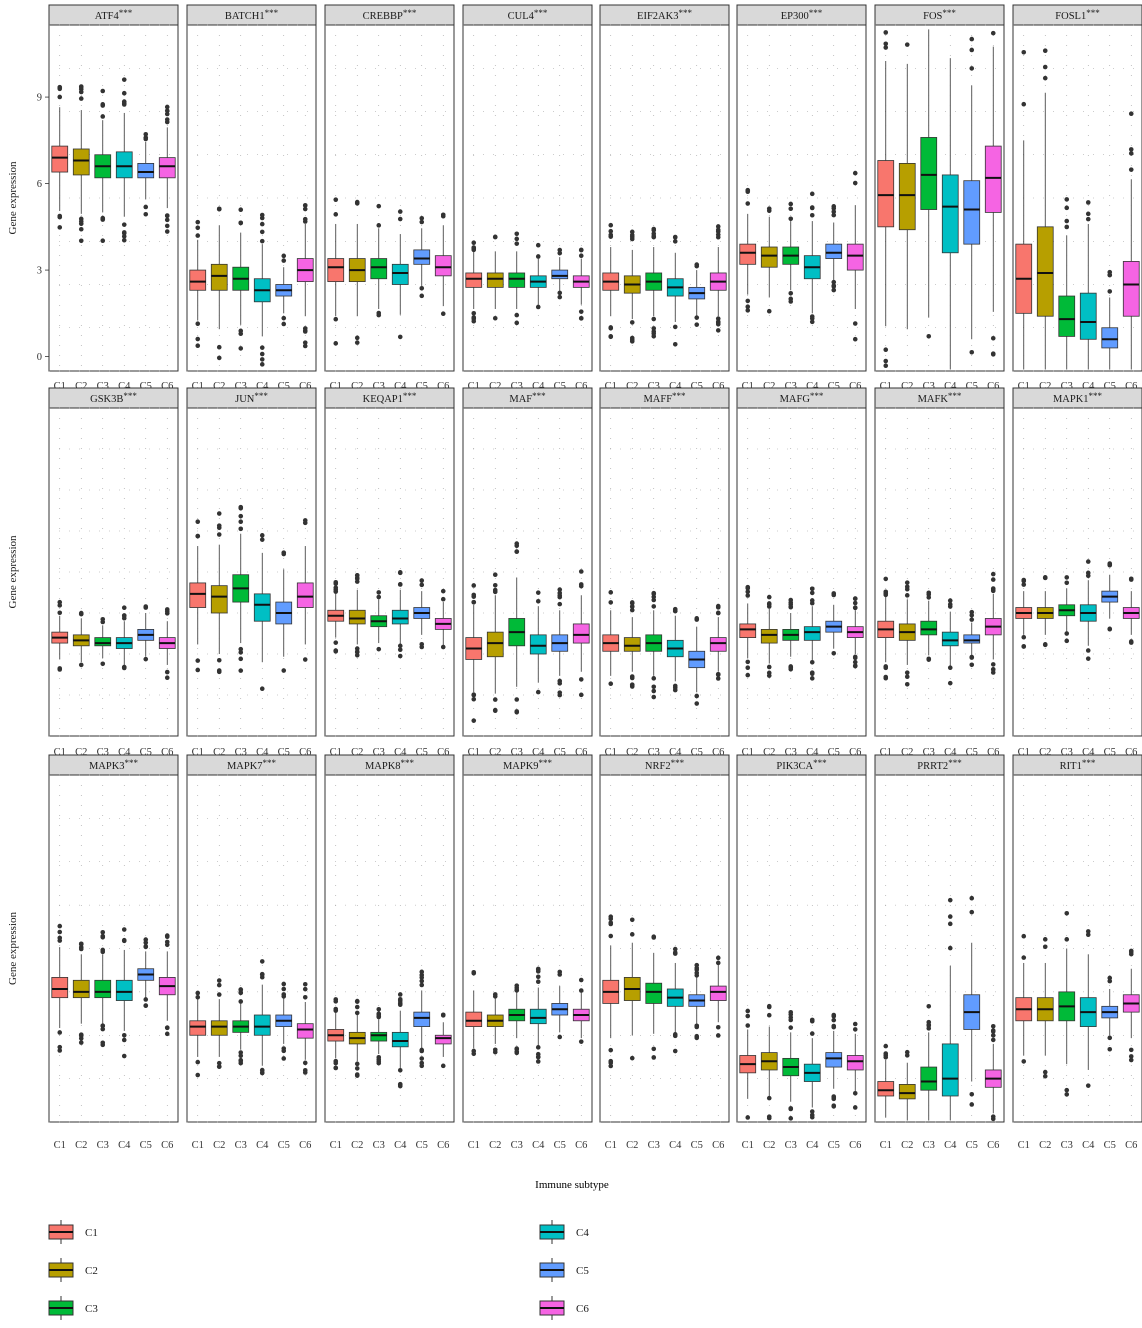 The image size is (1142, 1328). What do you see at coordinates (1078, 765) in the screenshot?
I see `panel-title: RIT1***` at bounding box center [1078, 765].